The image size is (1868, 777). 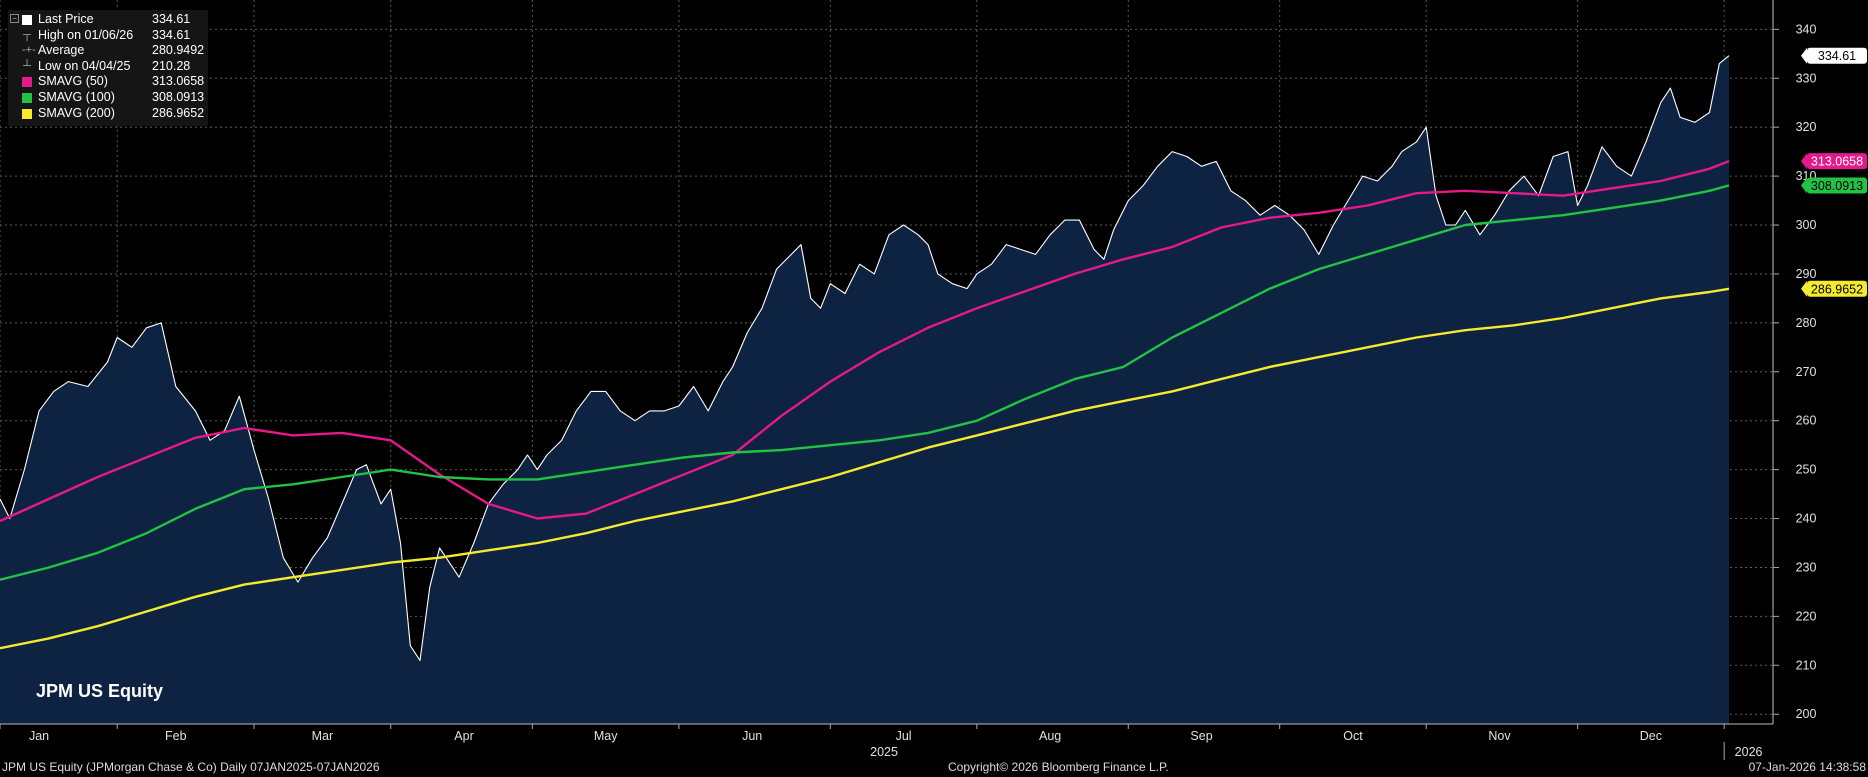 I want to click on legend-row: SMAVG (100) 308.0913, so click(x=110, y=98).